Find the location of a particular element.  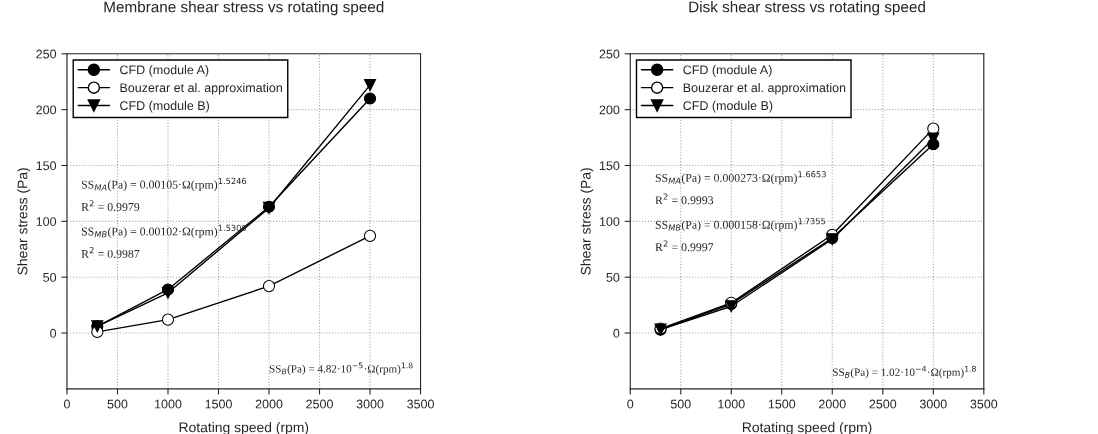

chart-title: Membrane shear stress vs rotating speed is located at coordinates (244, 8).